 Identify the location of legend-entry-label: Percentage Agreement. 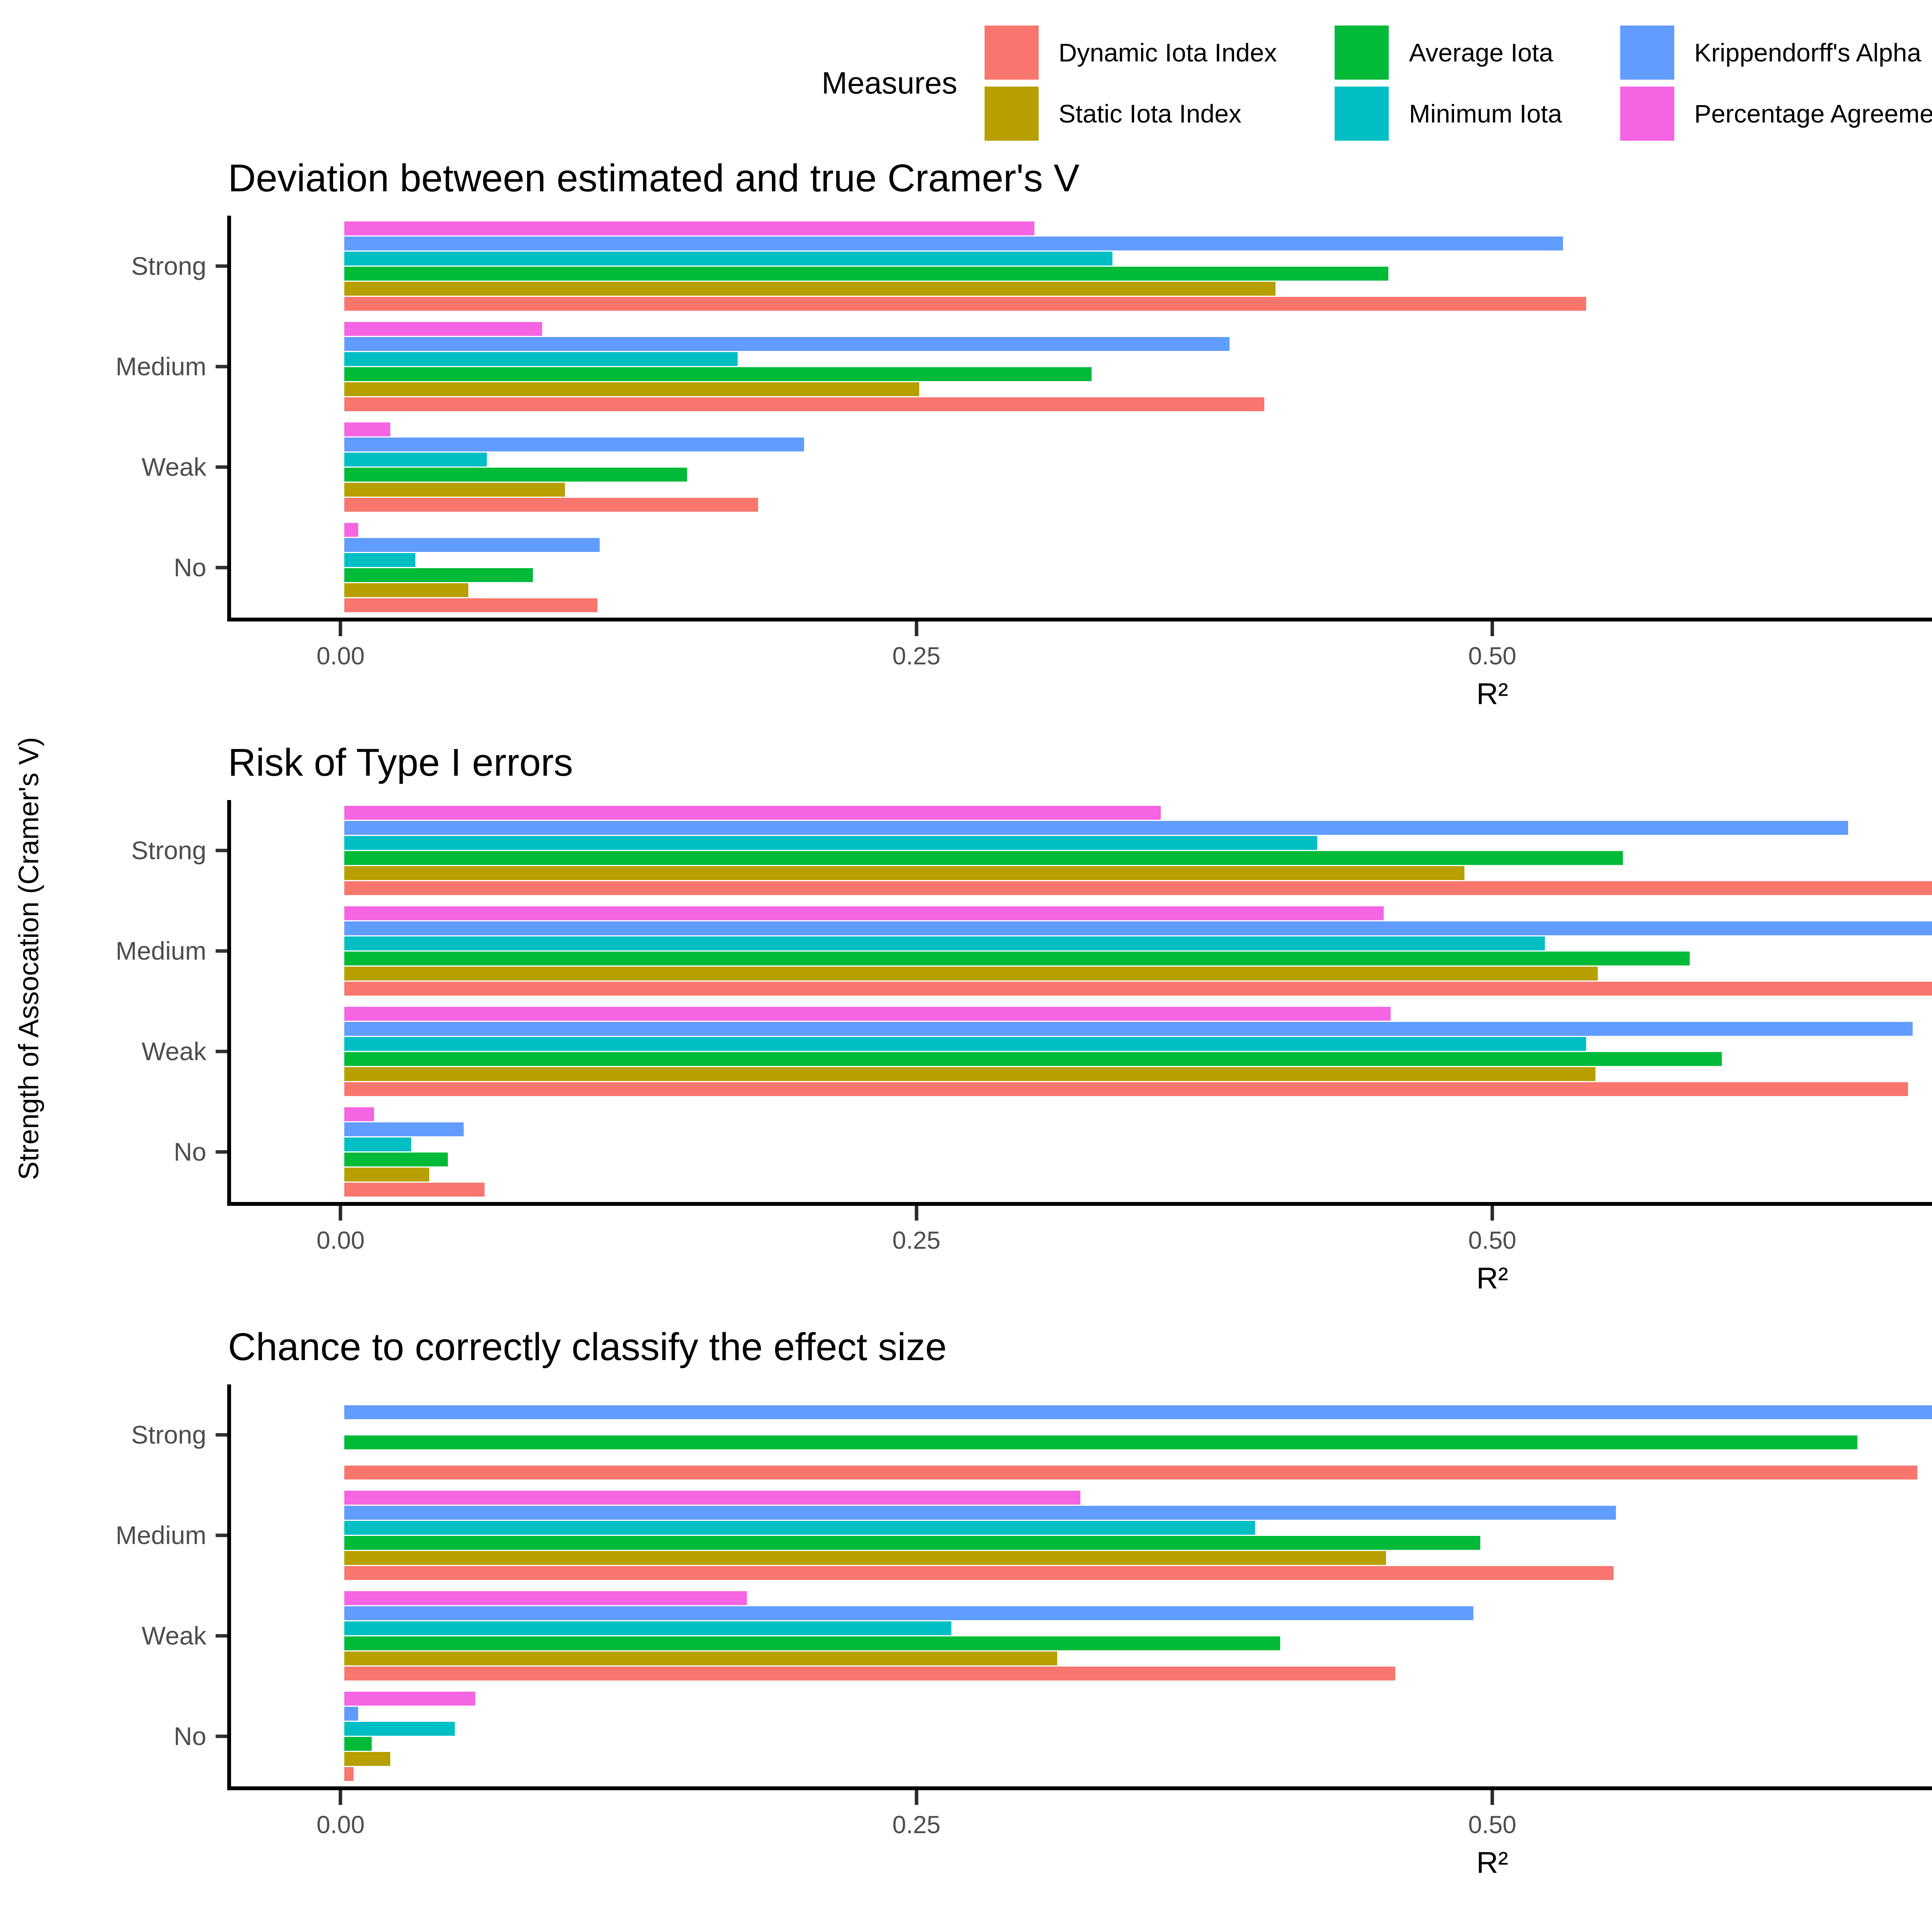
(1813, 113).